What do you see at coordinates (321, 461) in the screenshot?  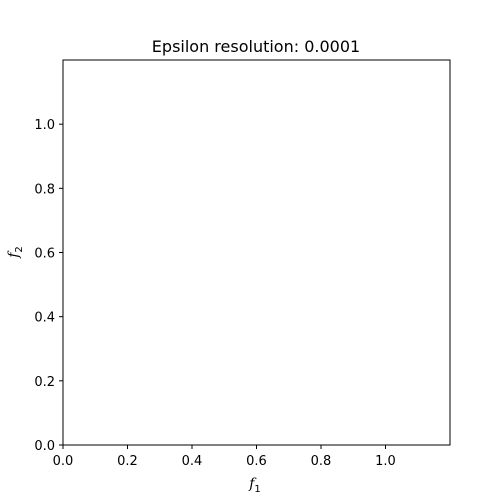 I see `x-tick-label-4: 0.8` at bounding box center [321, 461].